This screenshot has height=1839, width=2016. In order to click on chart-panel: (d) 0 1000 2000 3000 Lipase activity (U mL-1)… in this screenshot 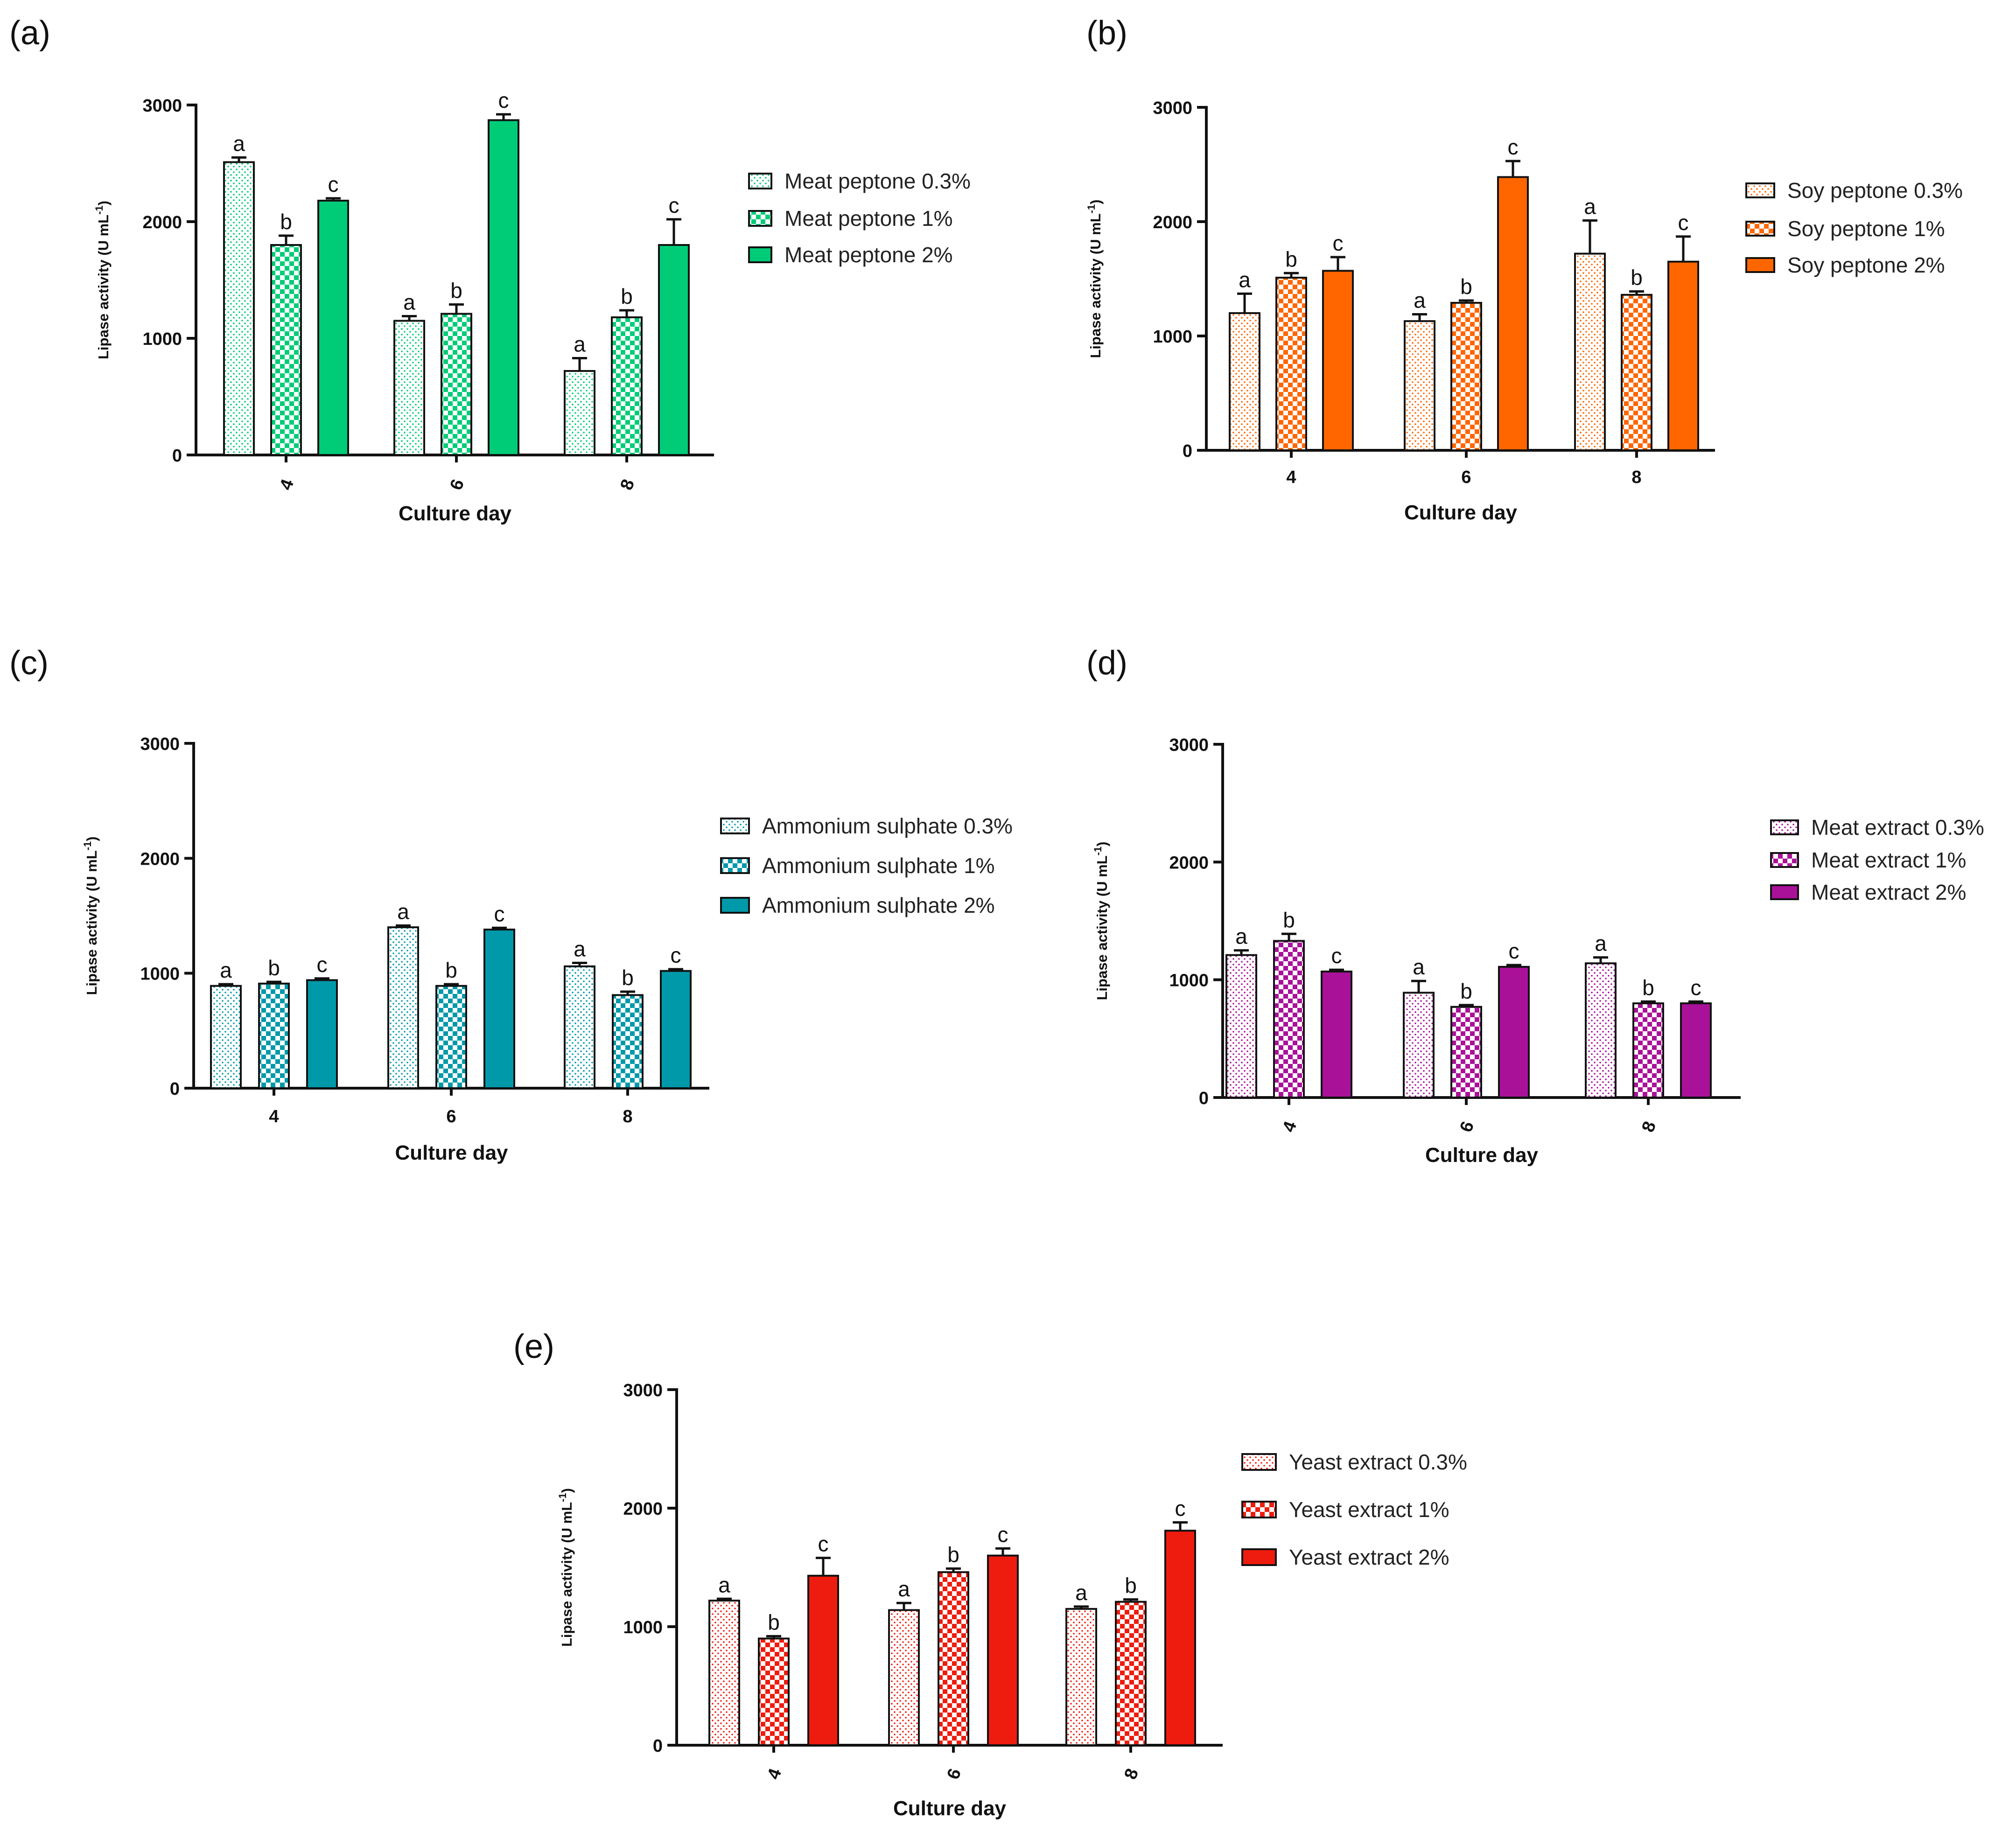, I will do `click(1535, 905)`.